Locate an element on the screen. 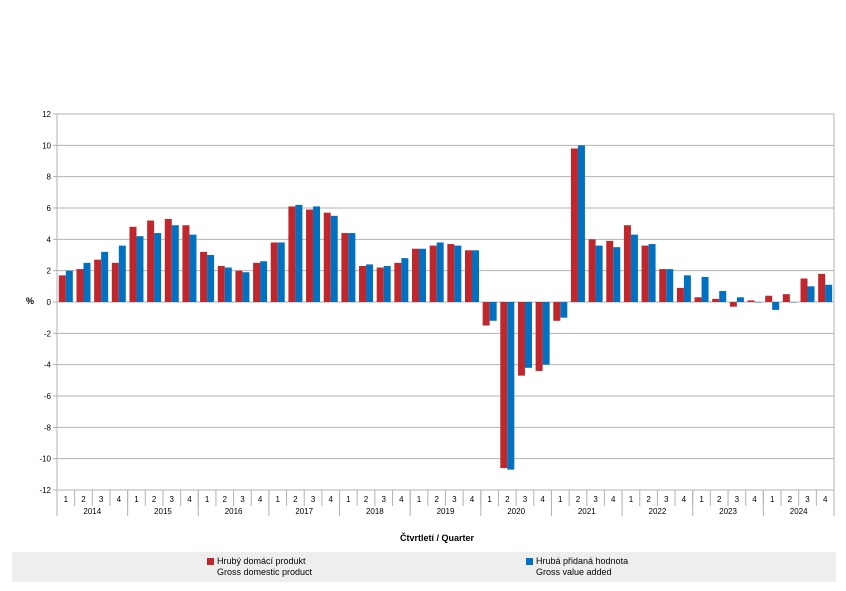 The image size is (846, 591). legend-label-cz: Hrubý domácí produkt is located at coordinates (261, 561).